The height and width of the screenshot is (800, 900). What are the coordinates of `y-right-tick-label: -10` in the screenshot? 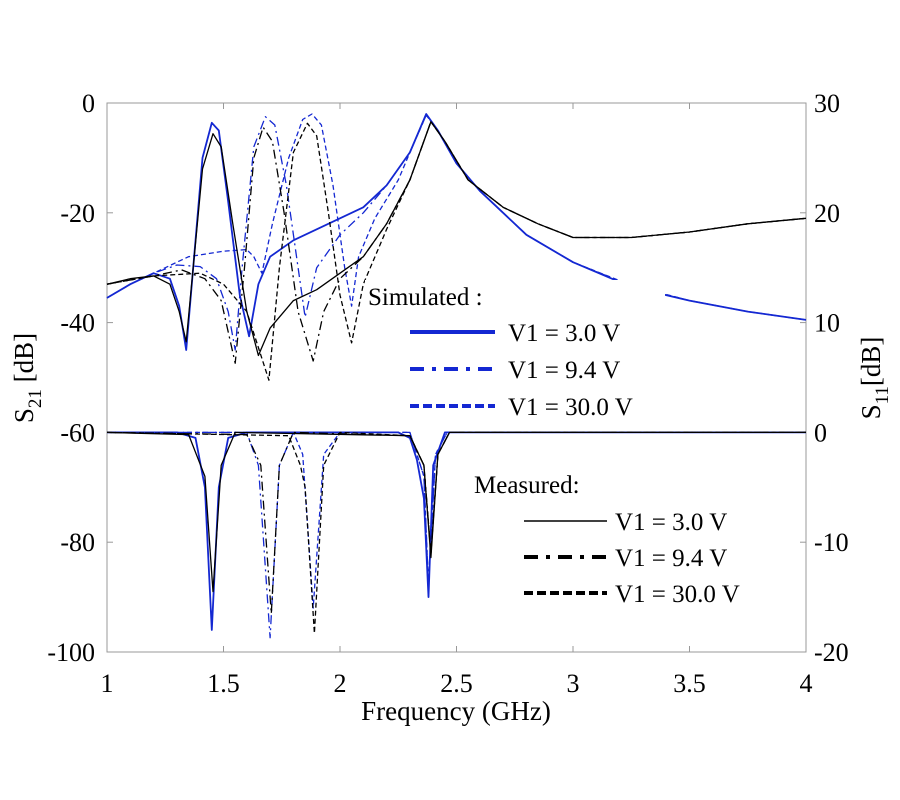 It's located at (831, 542).